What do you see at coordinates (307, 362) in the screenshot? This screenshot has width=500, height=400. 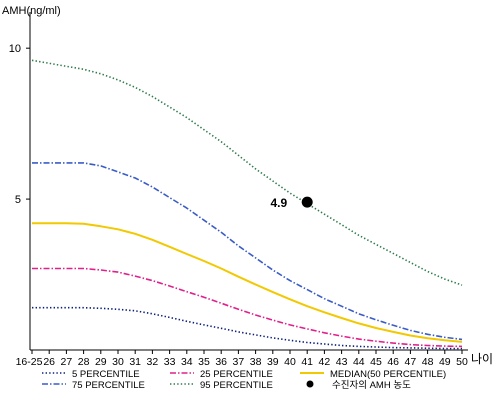 I see `x-tick-label: 41` at bounding box center [307, 362].